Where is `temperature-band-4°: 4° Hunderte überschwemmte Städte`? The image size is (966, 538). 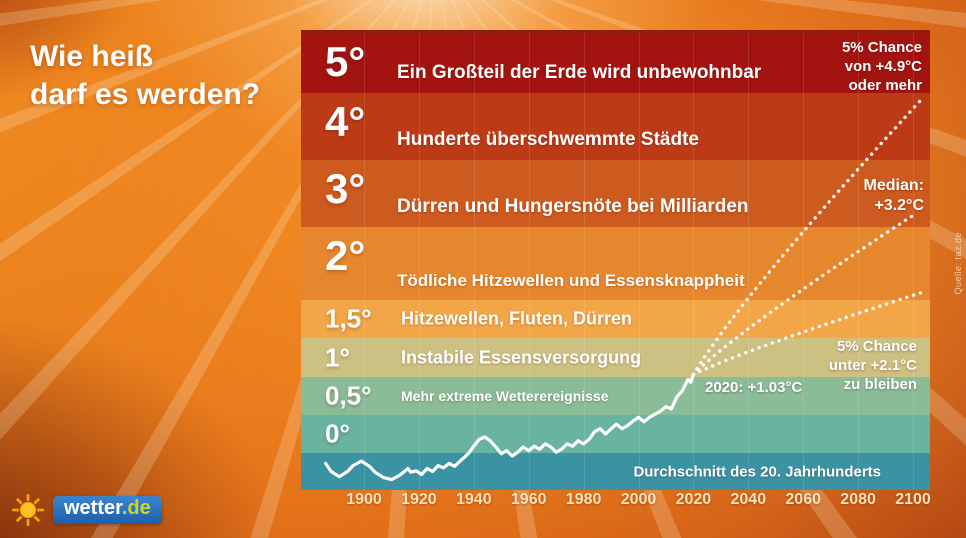 temperature-band-4°: 4° Hunderte überschwemmte Städte is located at coordinates (615, 126).